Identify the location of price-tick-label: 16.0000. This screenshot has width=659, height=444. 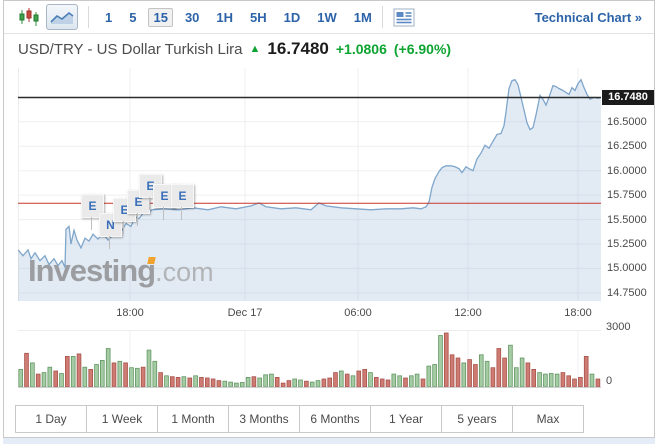
(627, 171).